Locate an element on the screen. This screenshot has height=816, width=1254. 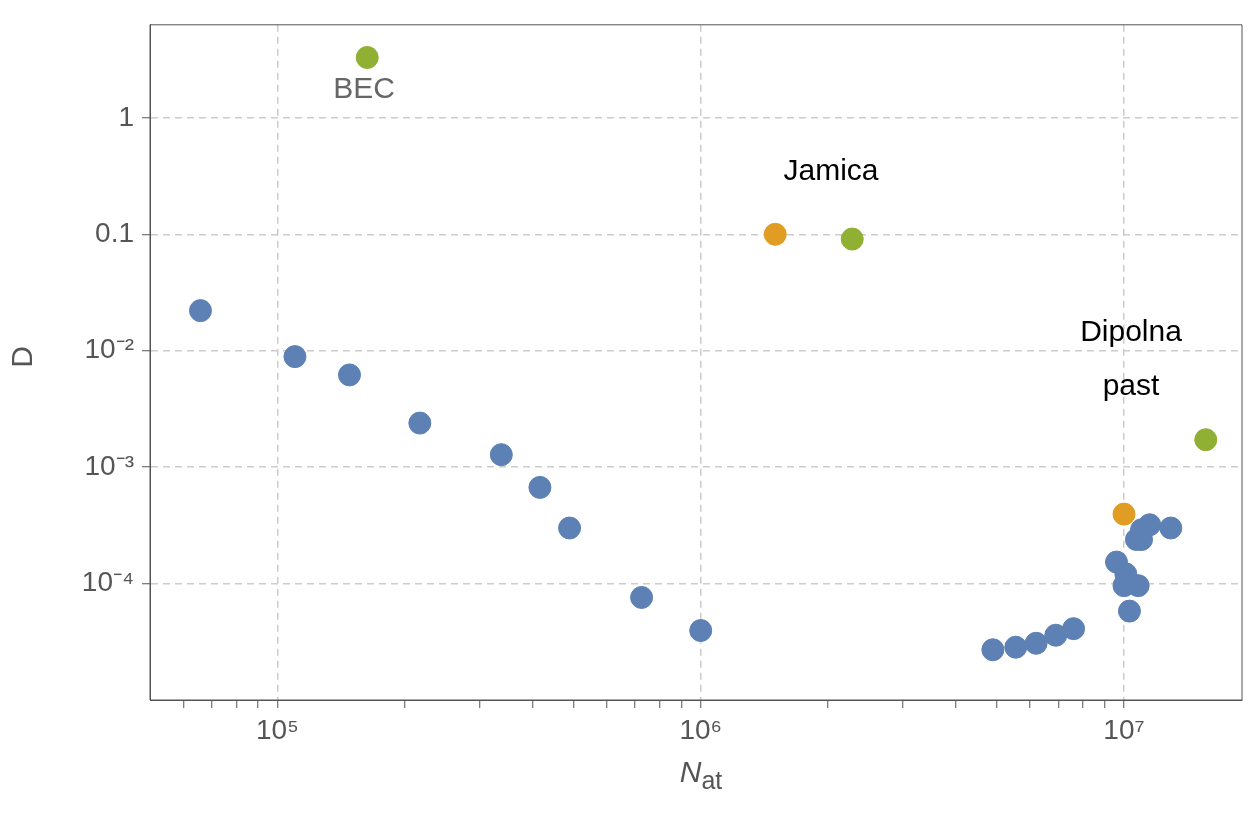
x-tick-label: 10⁵ is located at coordinates (277, 729).